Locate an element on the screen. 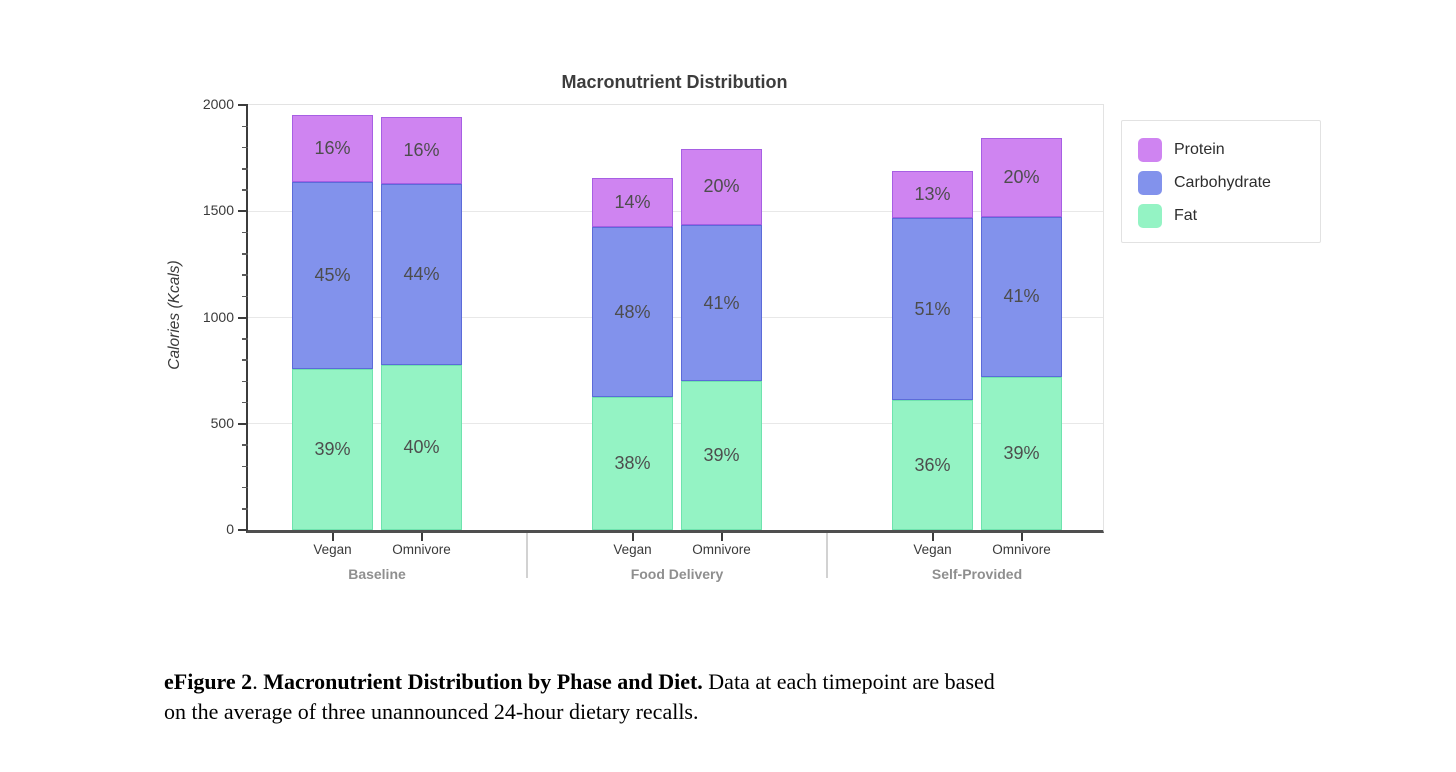  segment-fat-food-delivery-vegan: 38% is located at coordinates (632, 463).